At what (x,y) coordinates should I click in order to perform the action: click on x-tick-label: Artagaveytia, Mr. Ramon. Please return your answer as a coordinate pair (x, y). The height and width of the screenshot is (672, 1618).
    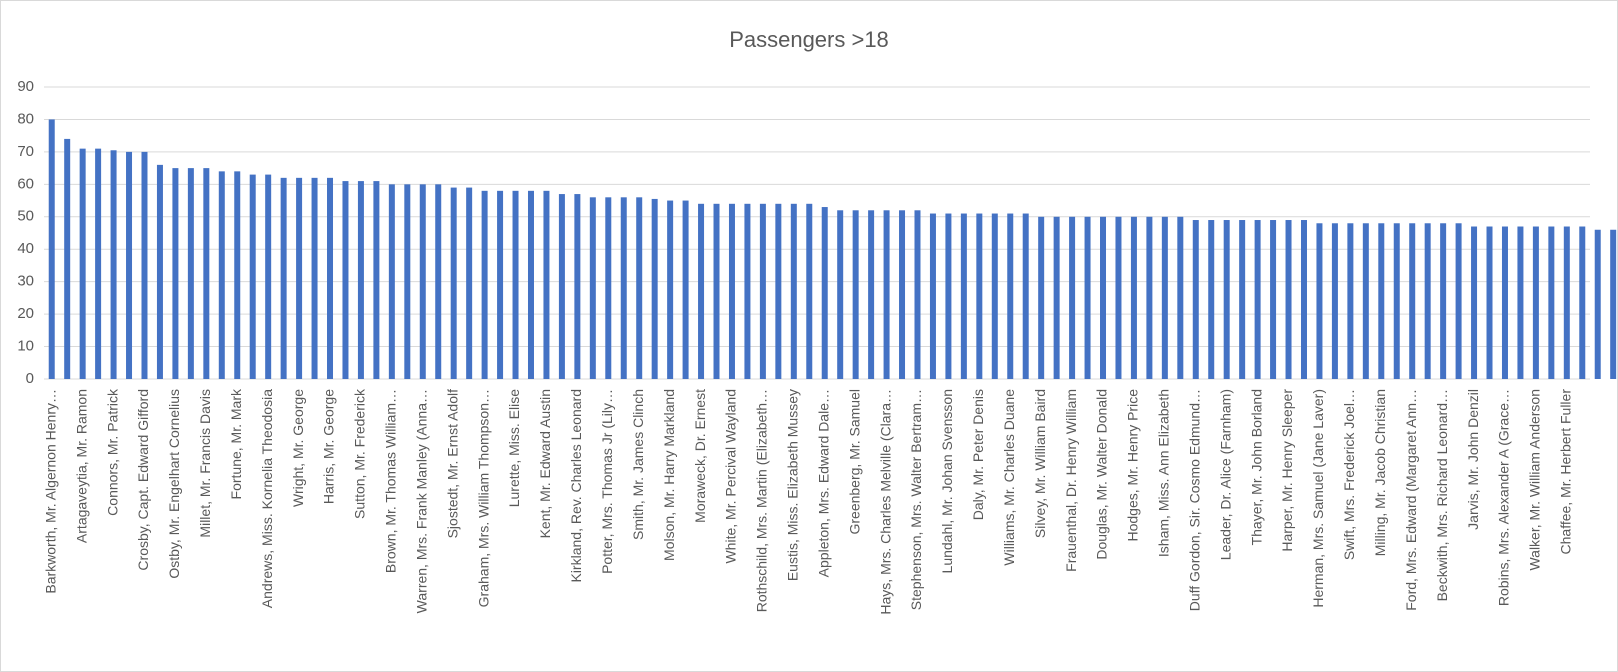
    Looking at the image, I should click on (81, 466).